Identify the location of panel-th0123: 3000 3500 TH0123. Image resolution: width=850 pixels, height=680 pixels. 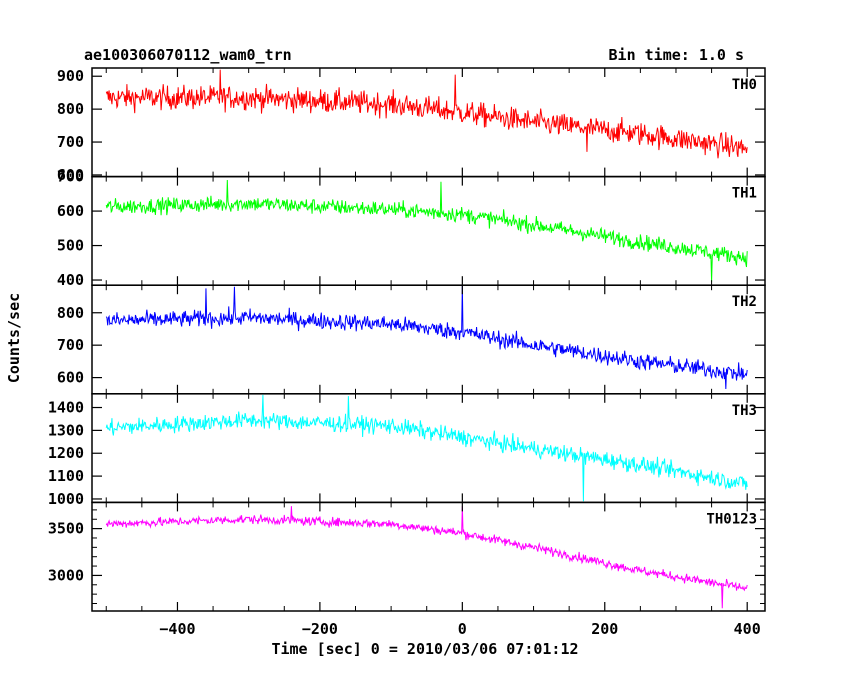
(407, 556).